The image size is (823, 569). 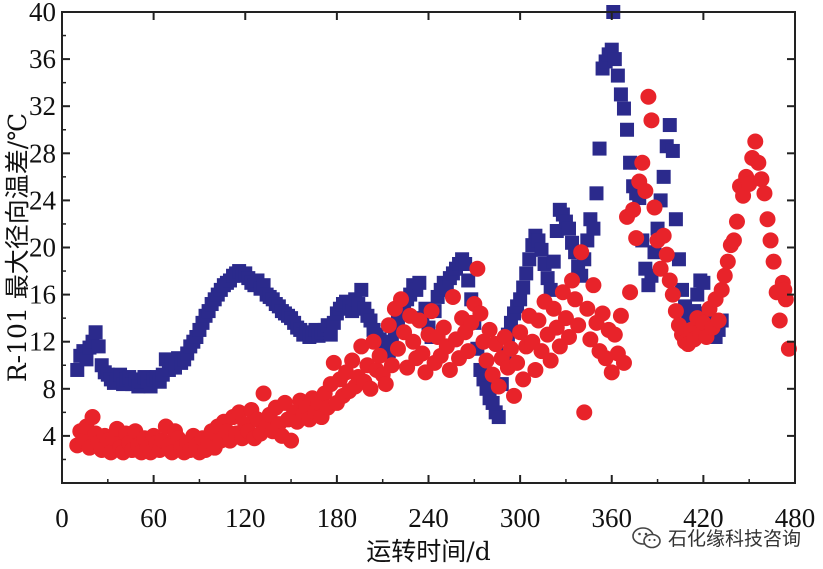 I want to click on x-tick-label: 0, so click(x=62, y=518).